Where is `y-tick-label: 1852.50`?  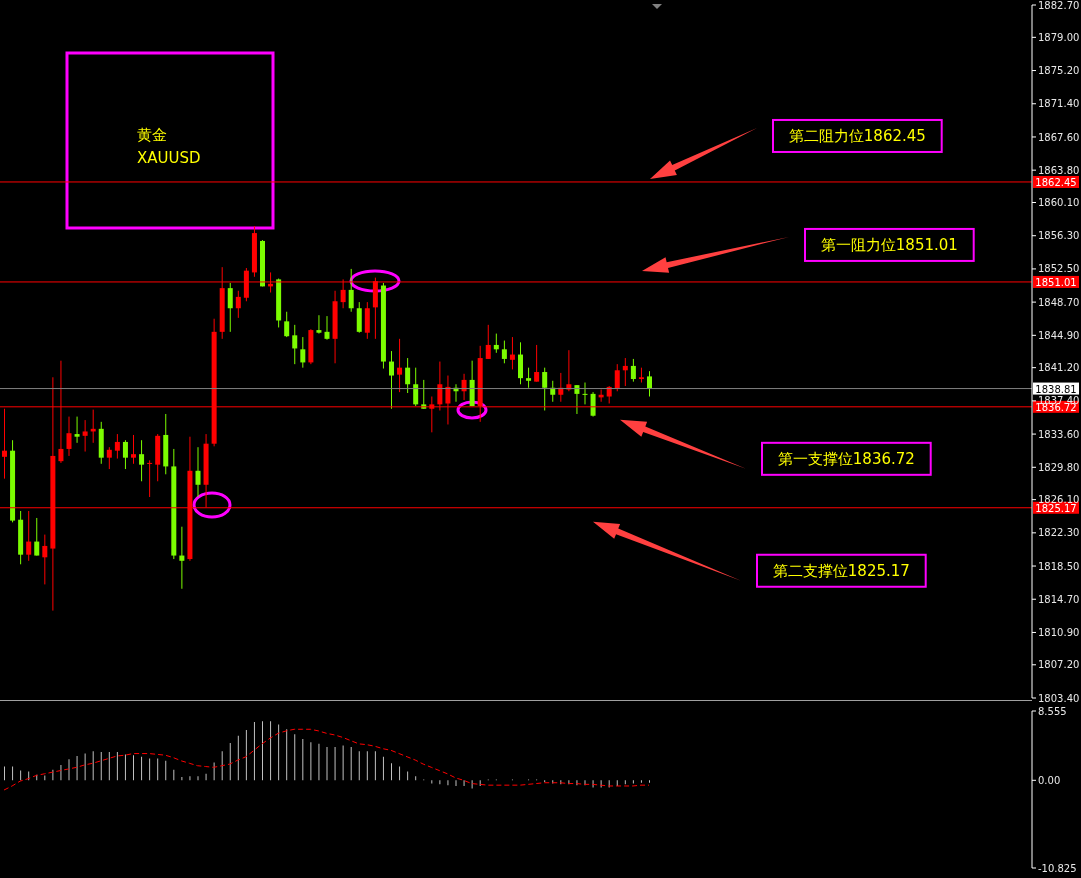
y-tick-label: 1852.50 is located at coordinates (1059, 269).